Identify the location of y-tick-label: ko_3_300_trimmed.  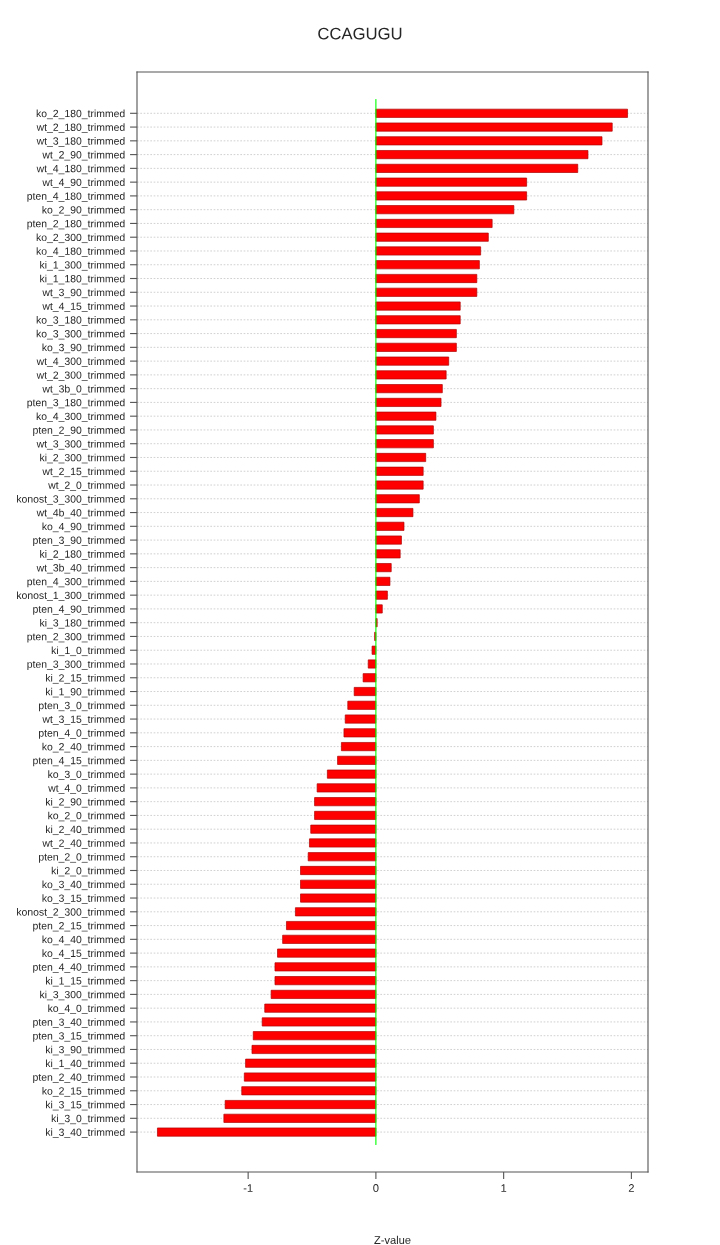
(80, 334).